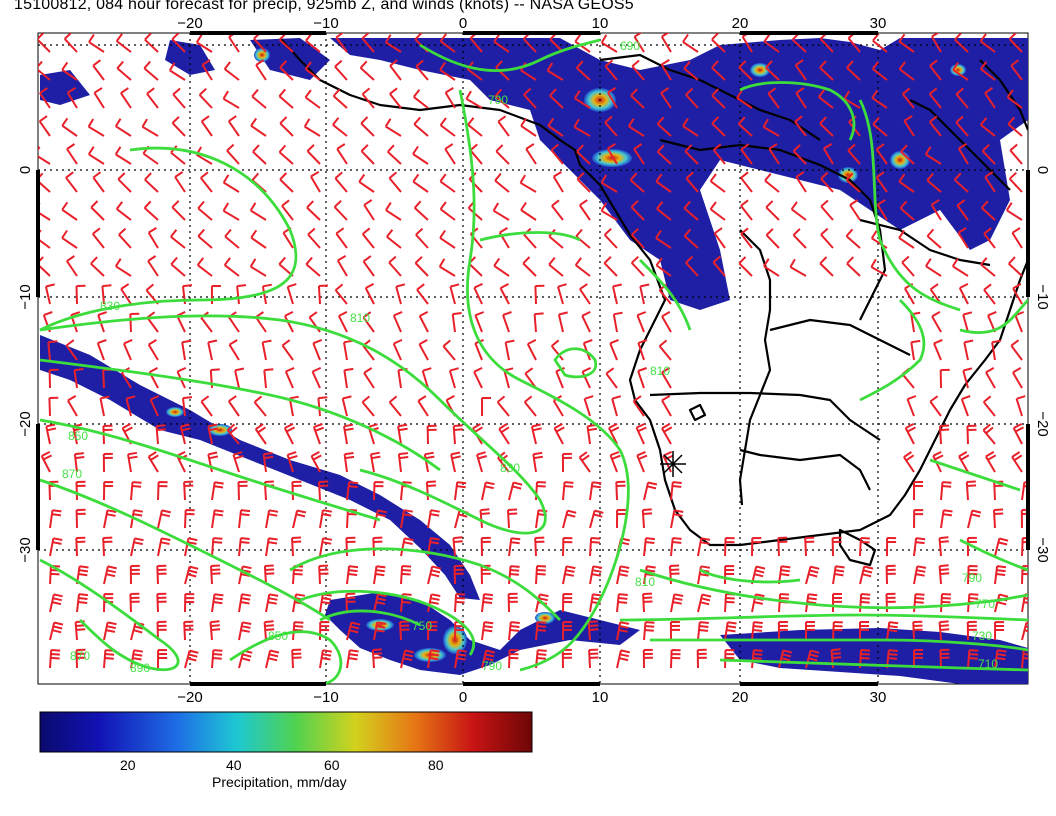 The image size is (1056, 816). What do you see at coordinates (279, 782) in the screenshot?
I see `colorbar-label: Precipitation, mm/day` at bounding box center [279, 782].